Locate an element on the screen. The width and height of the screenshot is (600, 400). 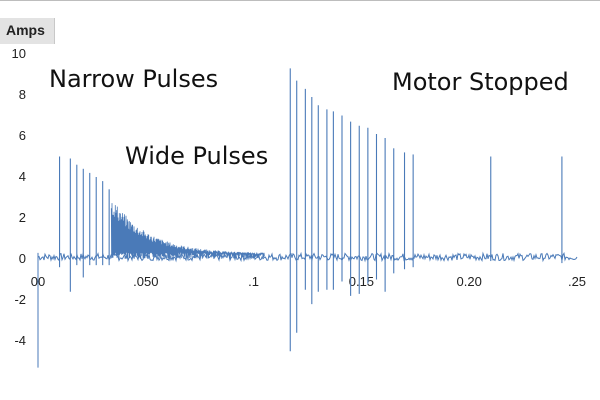
x-tick-label: .25 is located at coordinates (577, 281).